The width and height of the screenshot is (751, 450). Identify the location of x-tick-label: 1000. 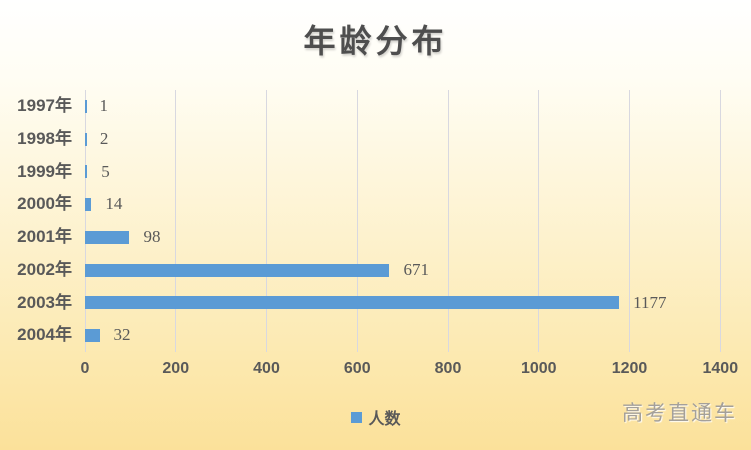
(538, 368).